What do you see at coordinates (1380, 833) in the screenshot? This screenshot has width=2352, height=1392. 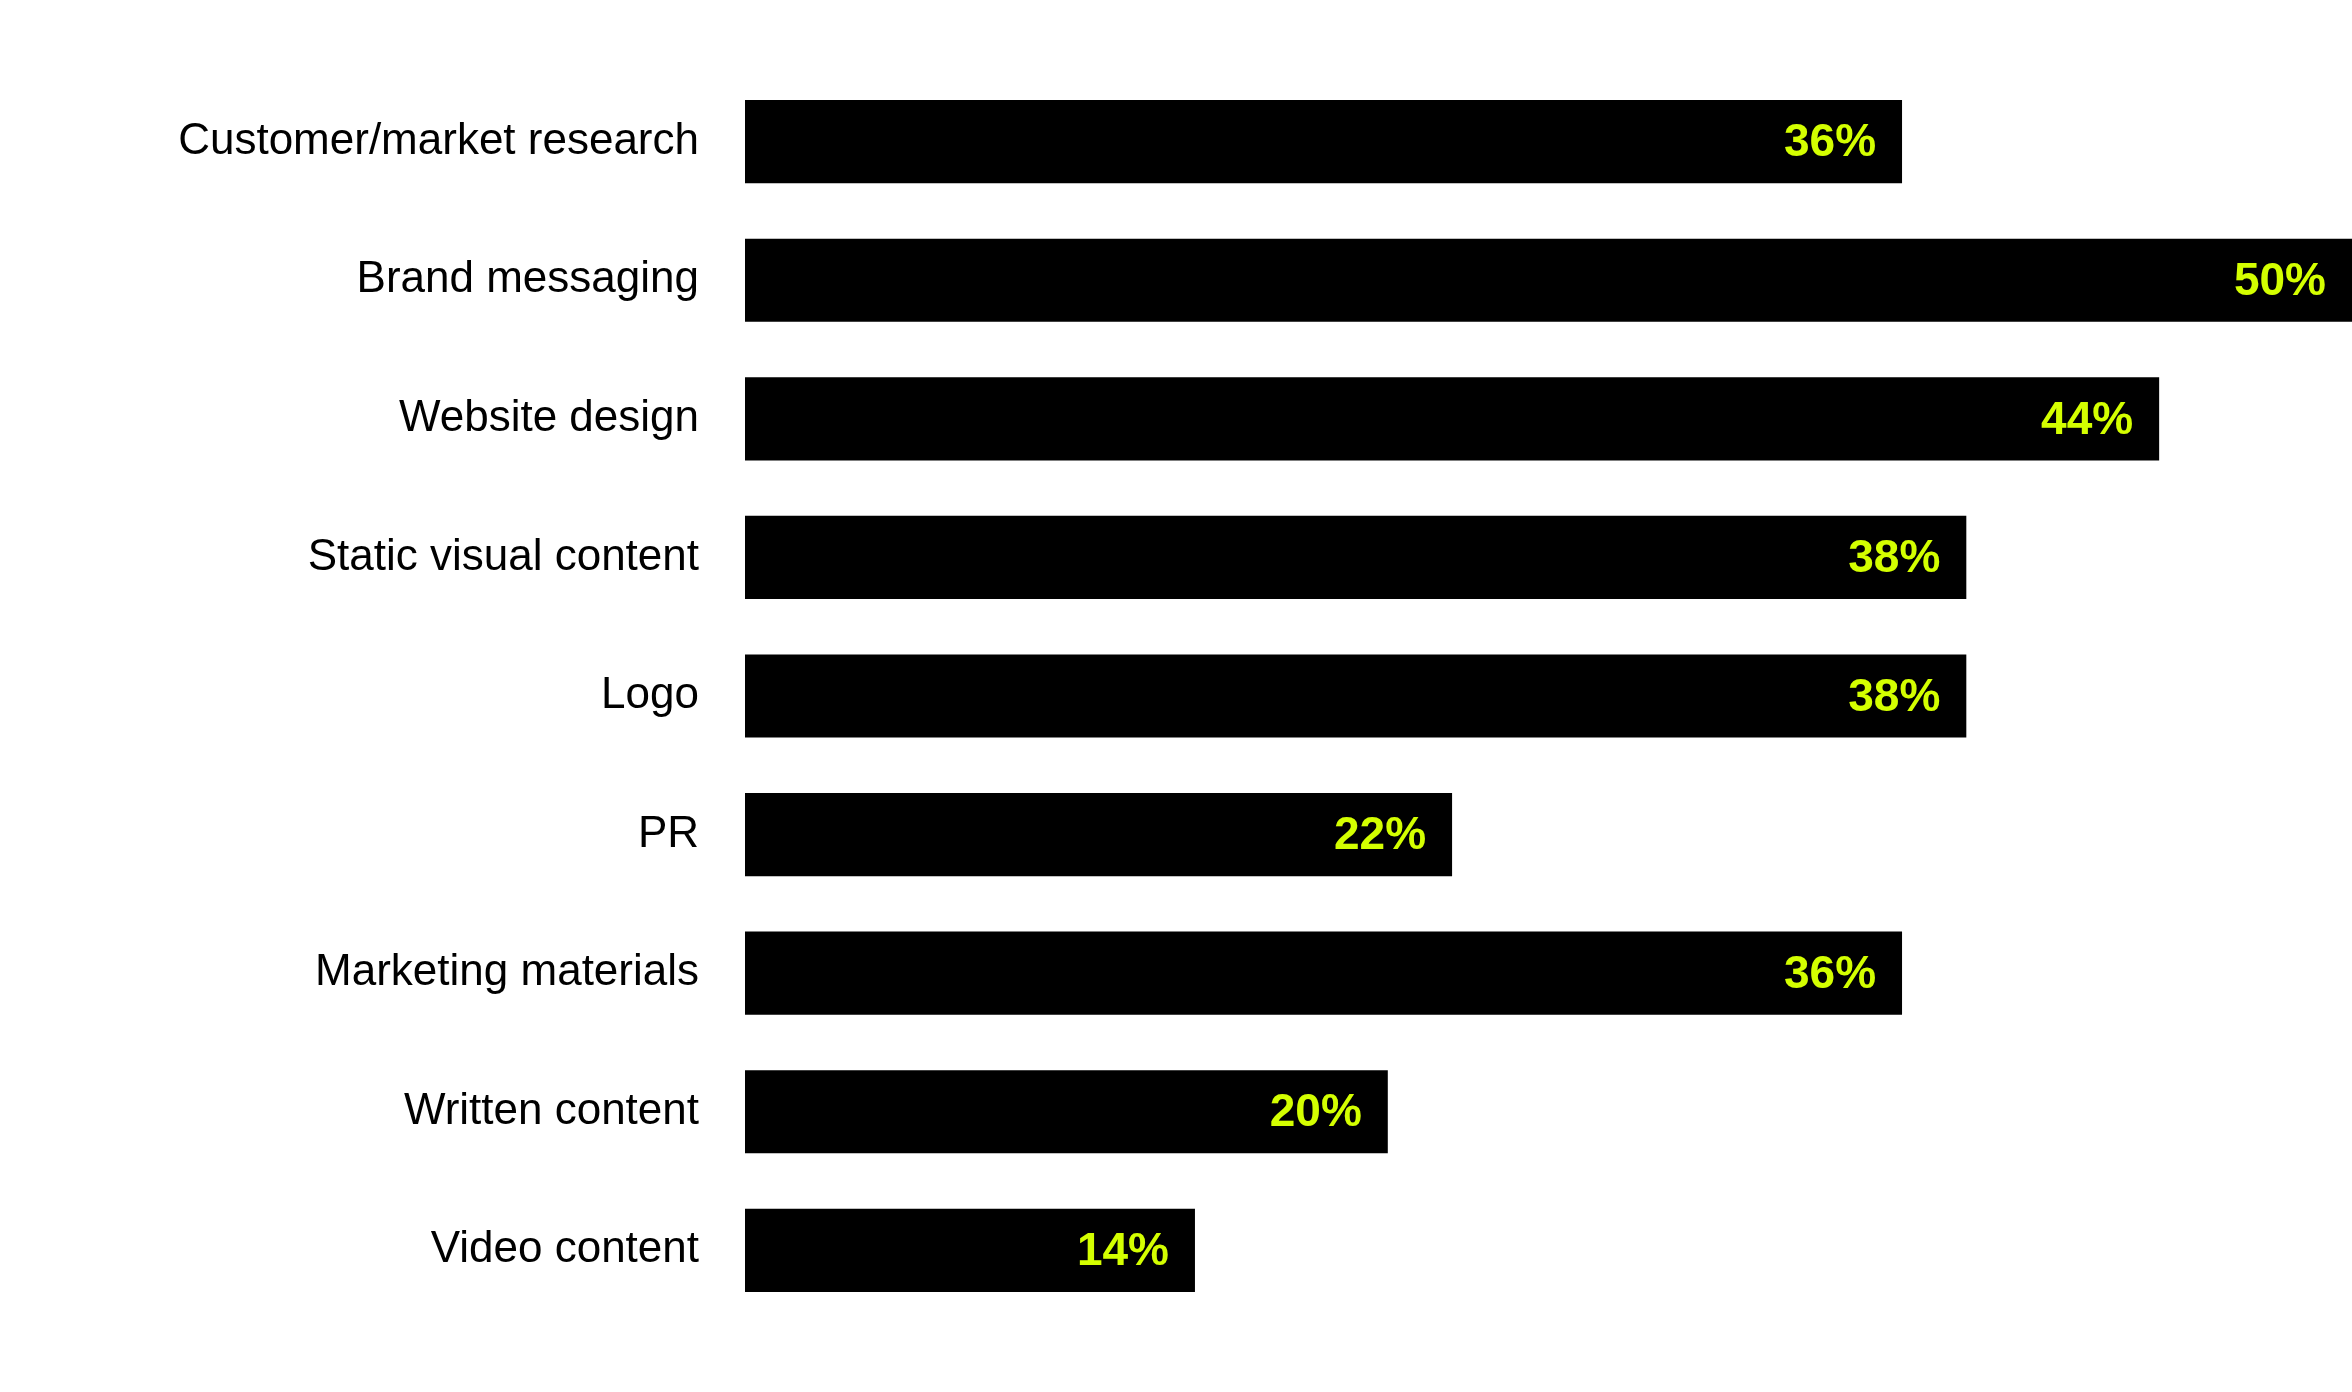 I see `data-label: 22%` at bounding box center [1380, 833].